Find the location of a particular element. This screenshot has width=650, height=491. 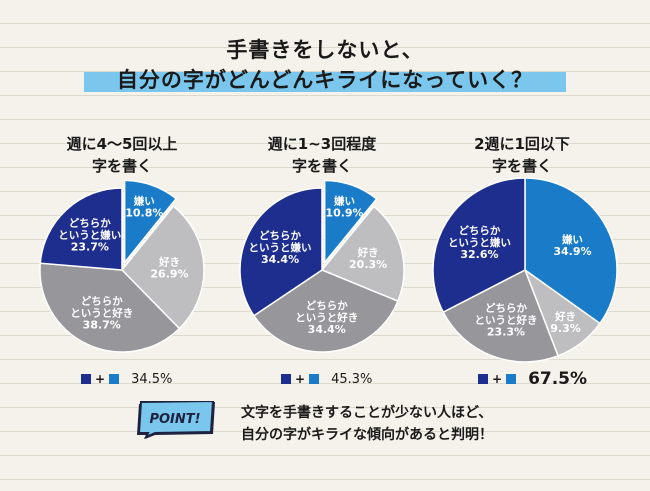

chart3-label-somewhat-like: どちらかというと好き is located at coordinates (506, 313).